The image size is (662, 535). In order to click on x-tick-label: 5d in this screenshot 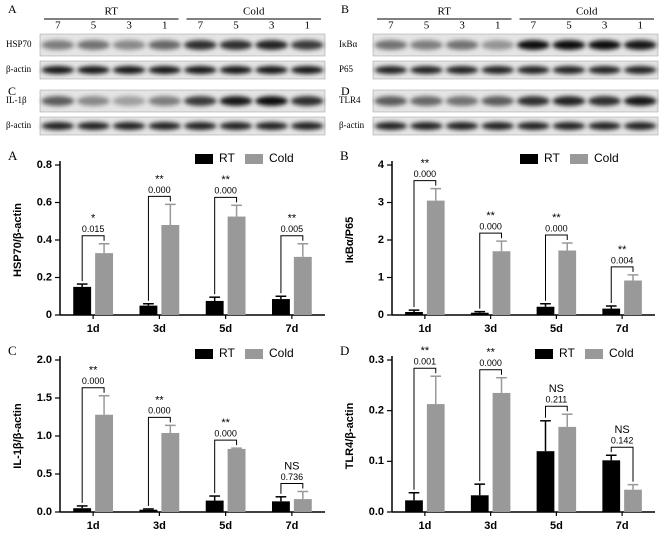, I will do `click(556, 526)`.